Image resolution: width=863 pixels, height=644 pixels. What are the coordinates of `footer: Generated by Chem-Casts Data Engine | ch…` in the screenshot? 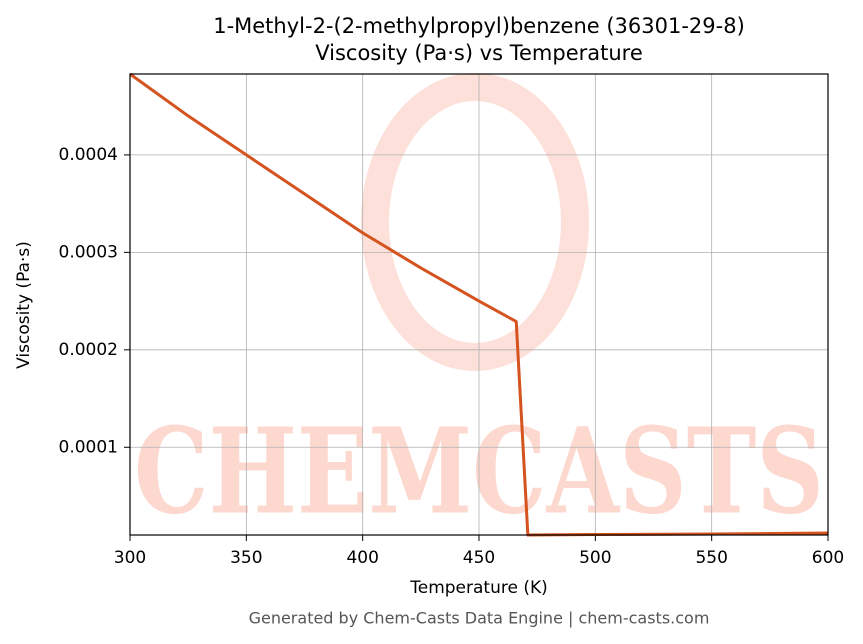 It's located at (479, 618).